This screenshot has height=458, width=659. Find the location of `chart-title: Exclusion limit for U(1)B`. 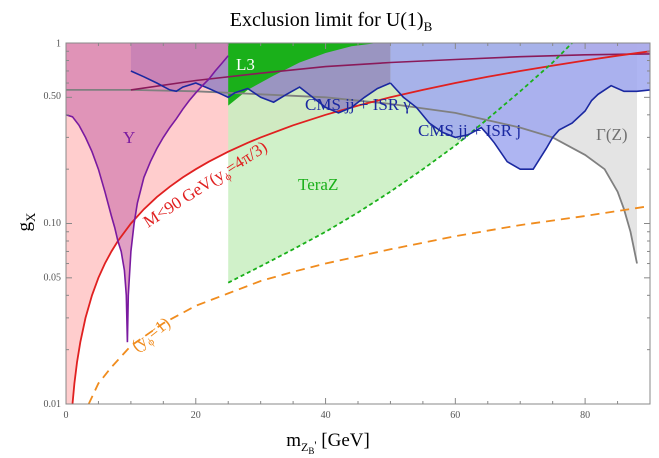

chart-title: Exclusion limit for U(1)B is located at coordinates (331, 21).